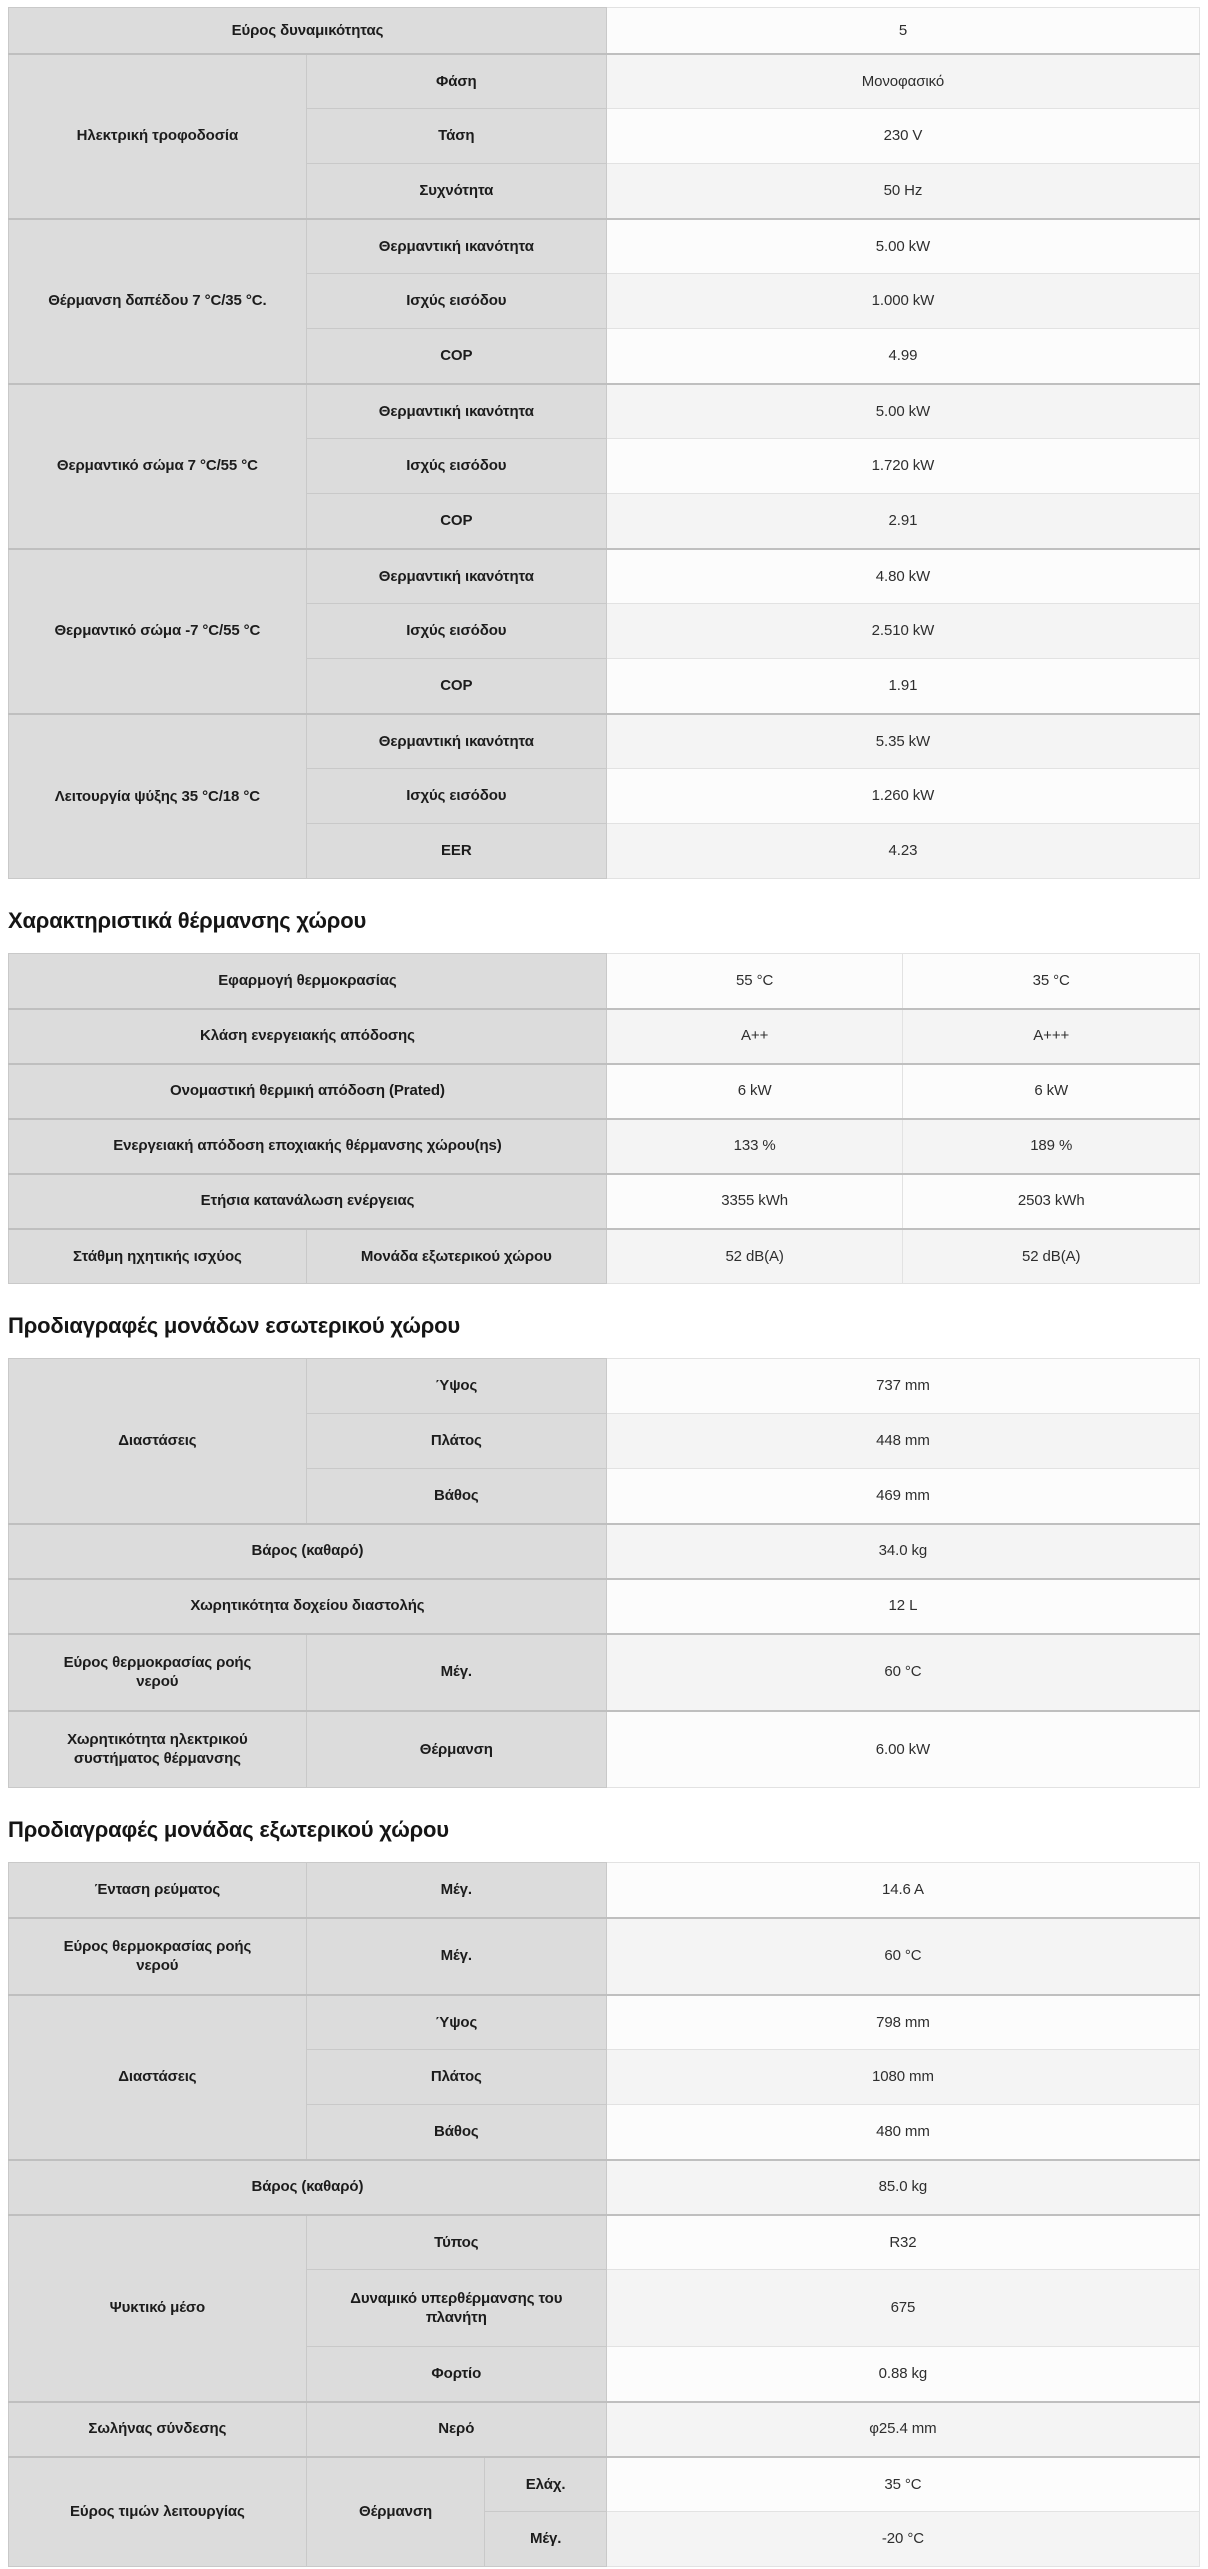 This screenshot has width=1208, height=2569. Describe the element at coordinates (1051, 1035) in the screenshot. I see `spec-value-cell: A+++` at that location.